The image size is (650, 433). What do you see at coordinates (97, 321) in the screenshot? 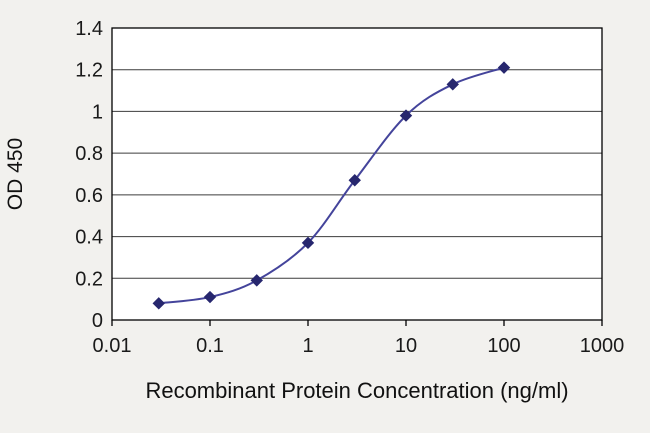
I see `y-tick-label: 0` at bounding box center [97, 321].